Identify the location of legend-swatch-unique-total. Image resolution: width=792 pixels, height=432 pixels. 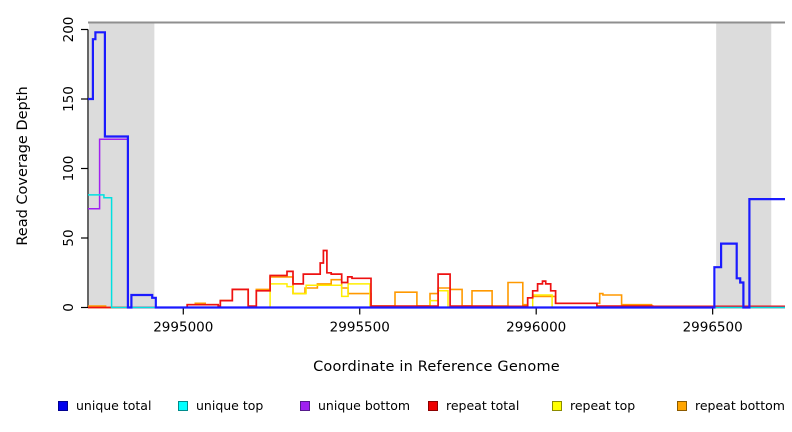
(63, 405).